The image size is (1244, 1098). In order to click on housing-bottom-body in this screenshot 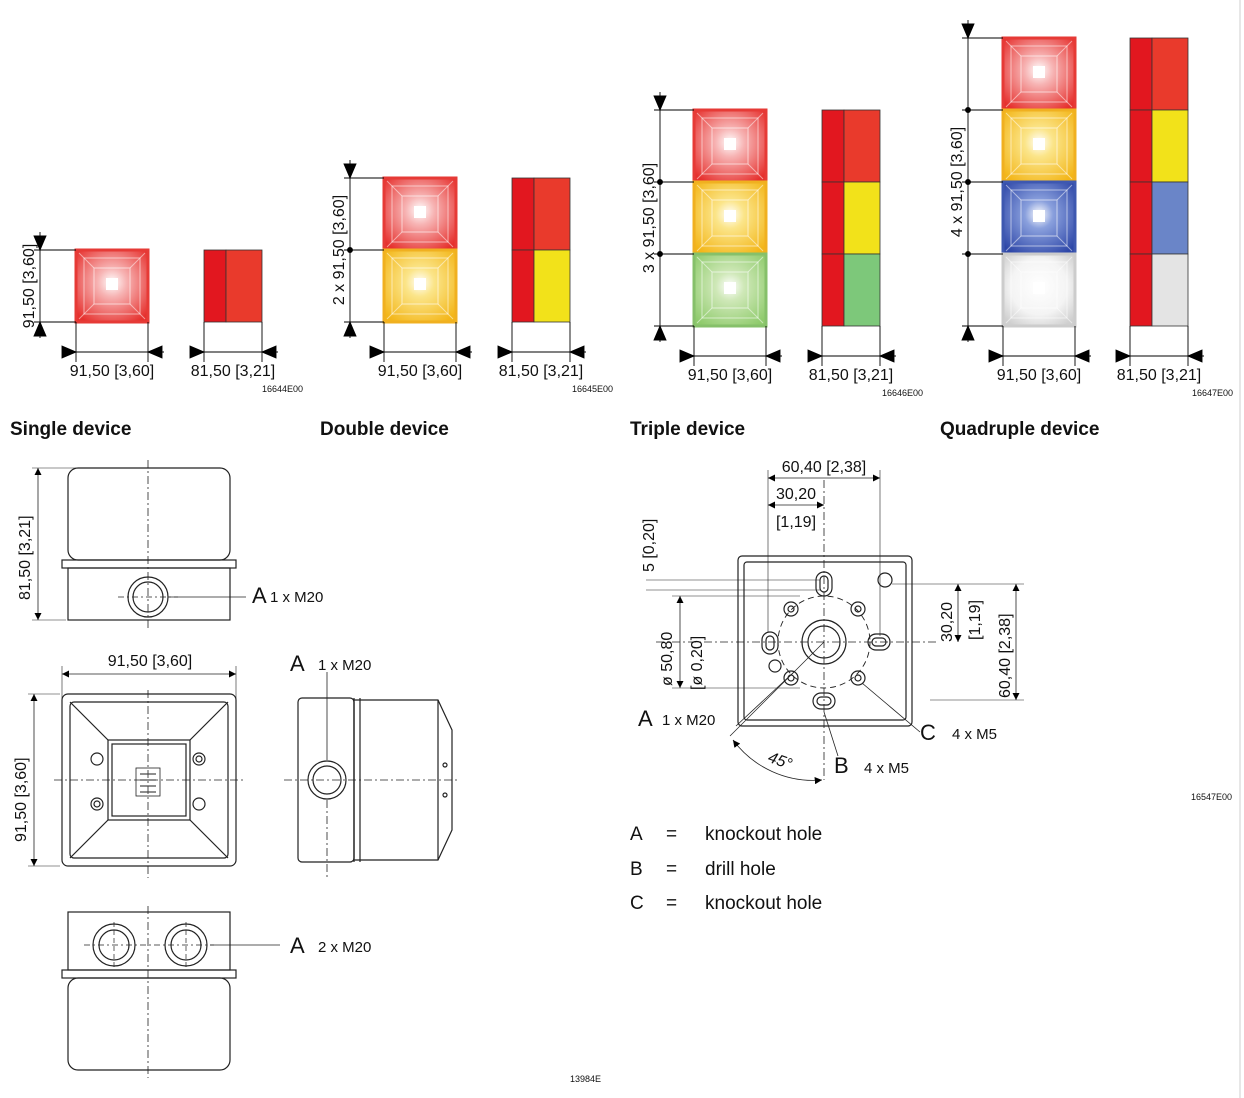, I will do `click(149, 941)`.